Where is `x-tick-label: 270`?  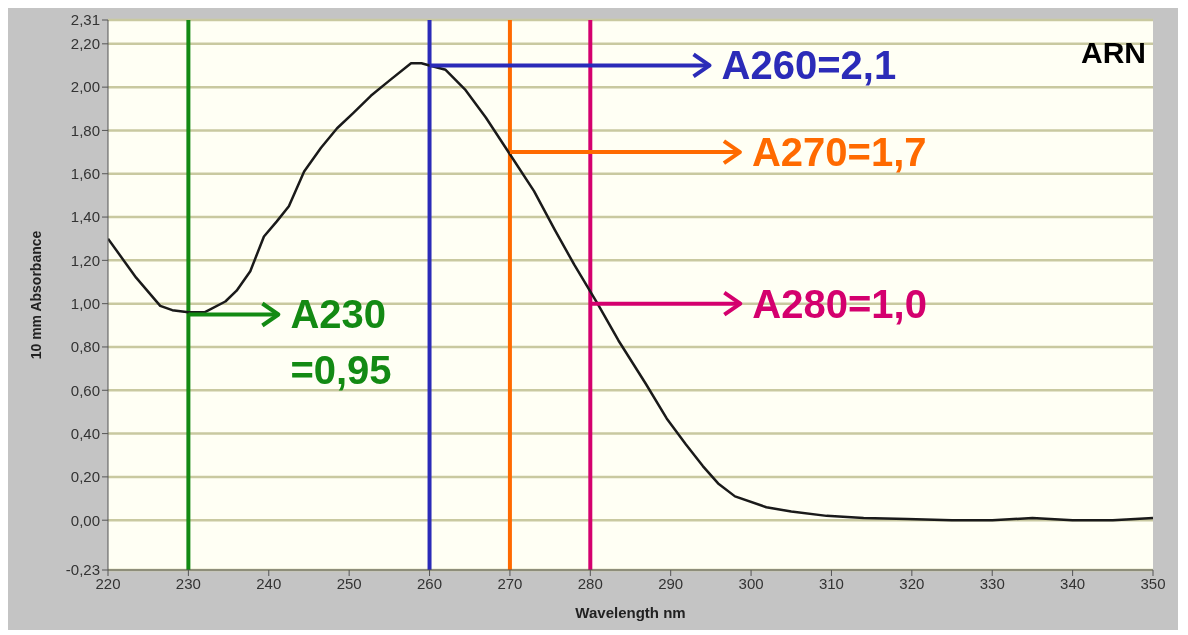
x-tick-label: 270 is located at coordinates (510, 583).